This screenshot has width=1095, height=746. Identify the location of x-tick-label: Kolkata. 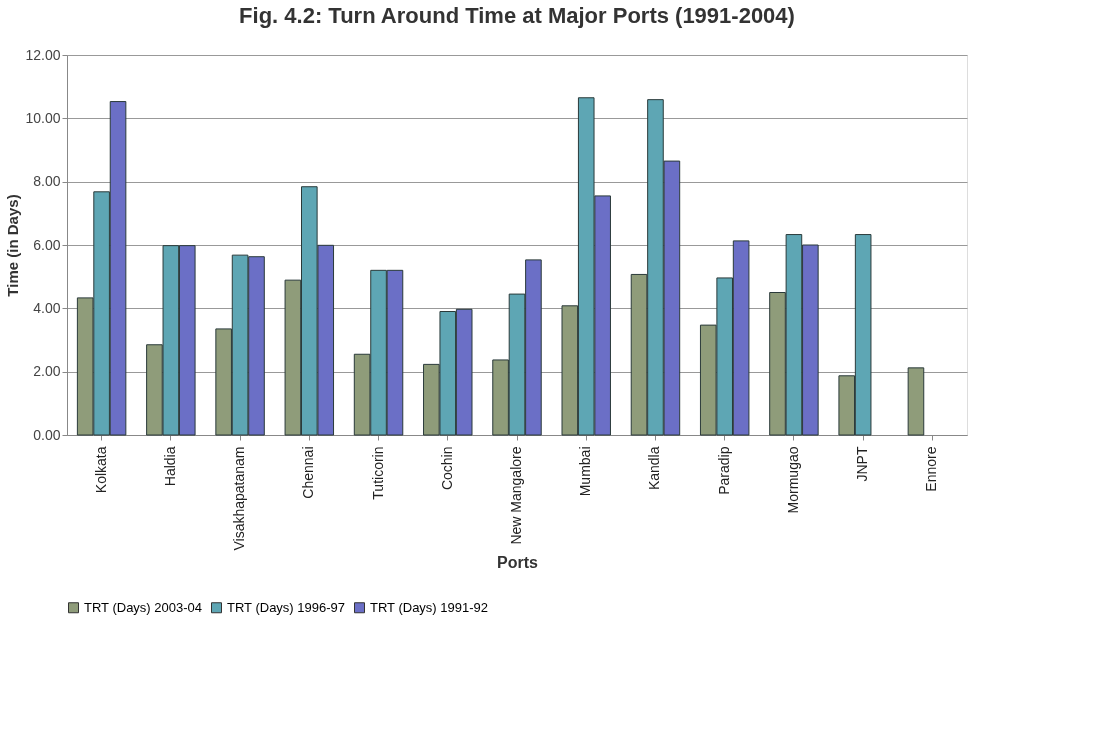
(100, 470).